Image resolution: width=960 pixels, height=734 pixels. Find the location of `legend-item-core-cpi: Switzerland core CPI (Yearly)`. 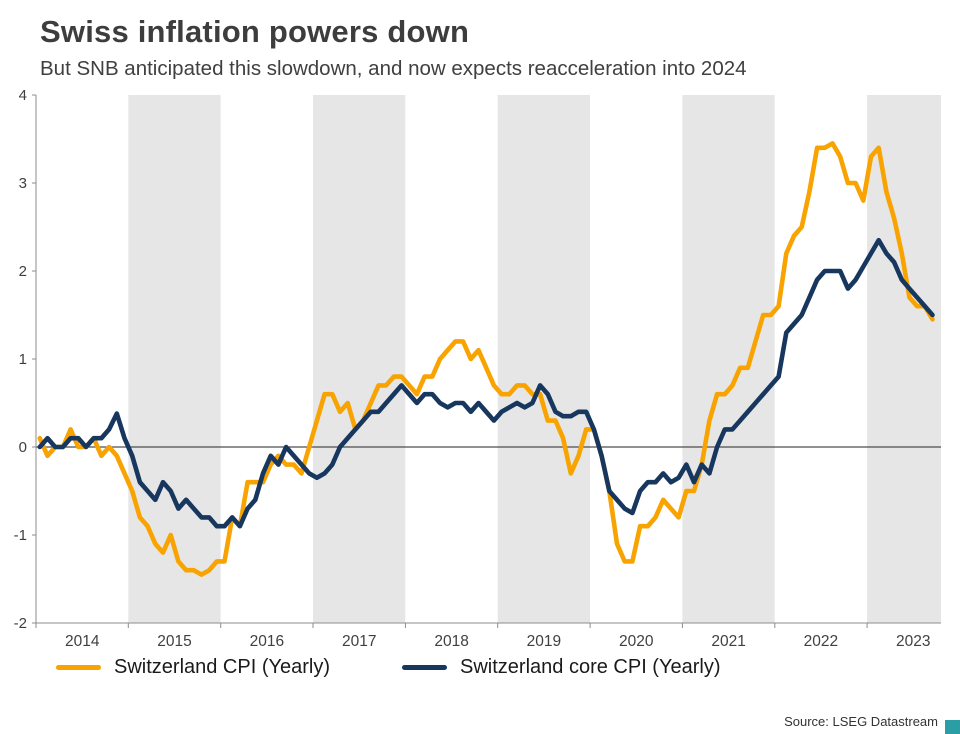

legend-item-core-cpi: Switzerland core CPI (Yearly) is located at coordinates (561, 667).